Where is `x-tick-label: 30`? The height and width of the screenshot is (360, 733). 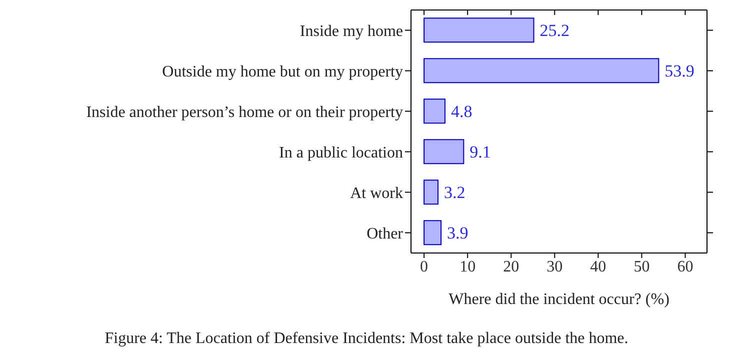 x-tick-label: 30 is located at coordinates (554, 267).